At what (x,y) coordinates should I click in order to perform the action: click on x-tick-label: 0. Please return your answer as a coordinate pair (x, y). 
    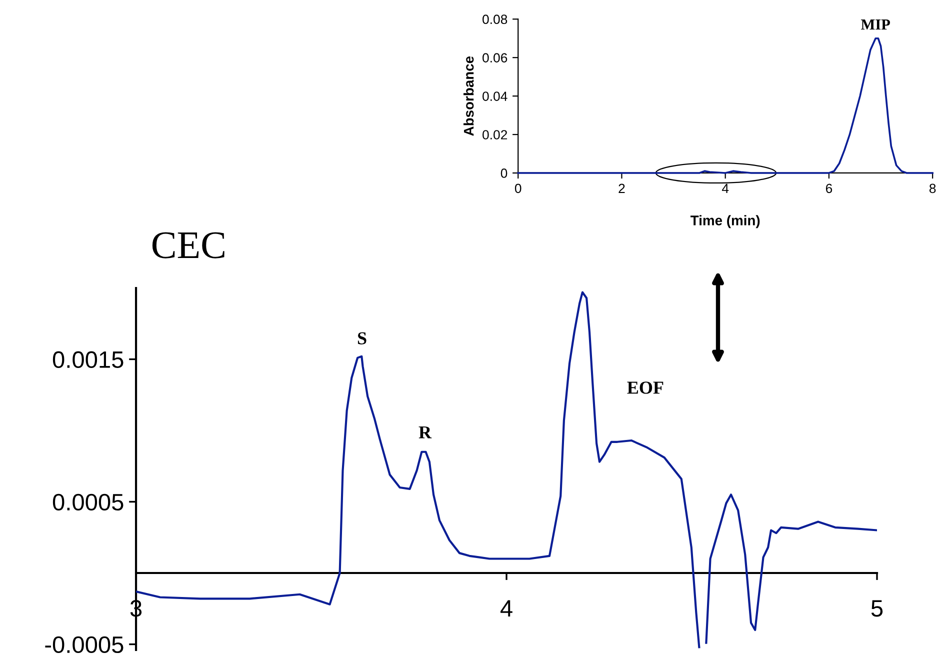
    Looking at the image, I should click on (518, 189).